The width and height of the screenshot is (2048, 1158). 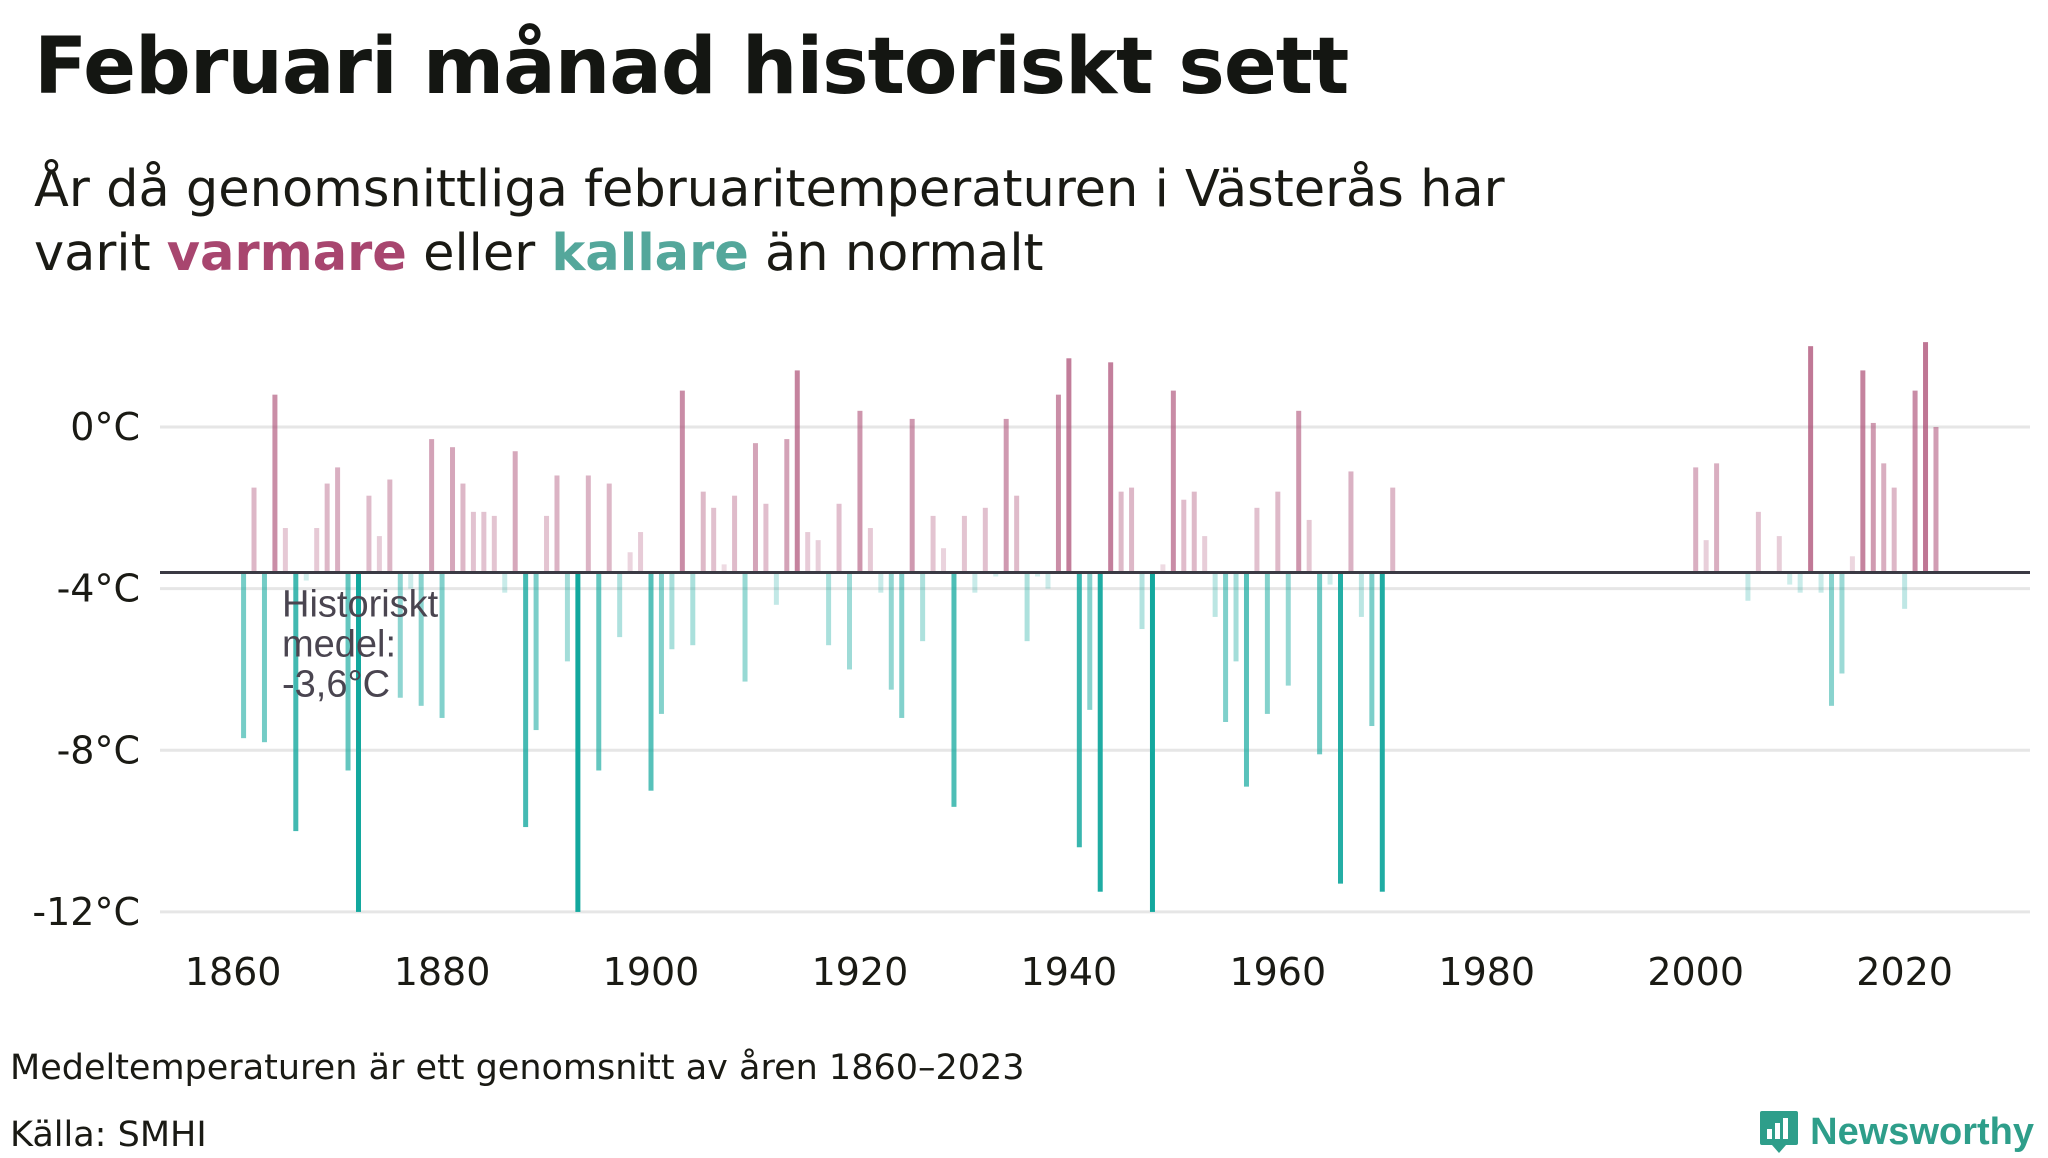 I want to click on x-tick-label: 1880, so click(x=442, y=972).